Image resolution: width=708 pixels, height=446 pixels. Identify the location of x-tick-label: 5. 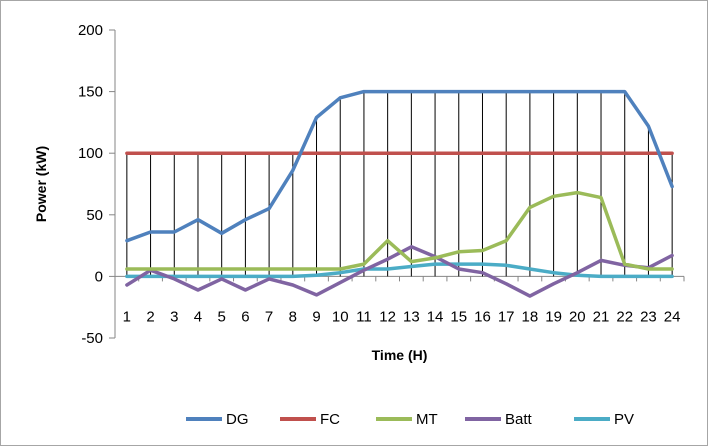
(222, 316).